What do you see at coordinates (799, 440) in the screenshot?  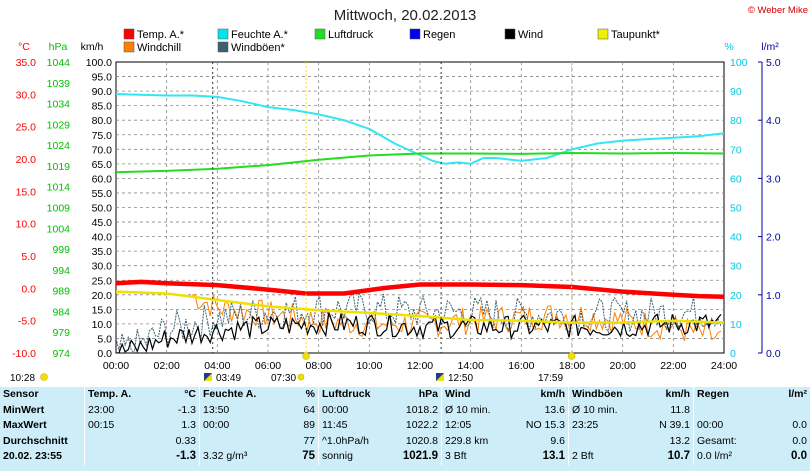 I see `rain-total-value: 0.0` at bounding box center [799, 440].